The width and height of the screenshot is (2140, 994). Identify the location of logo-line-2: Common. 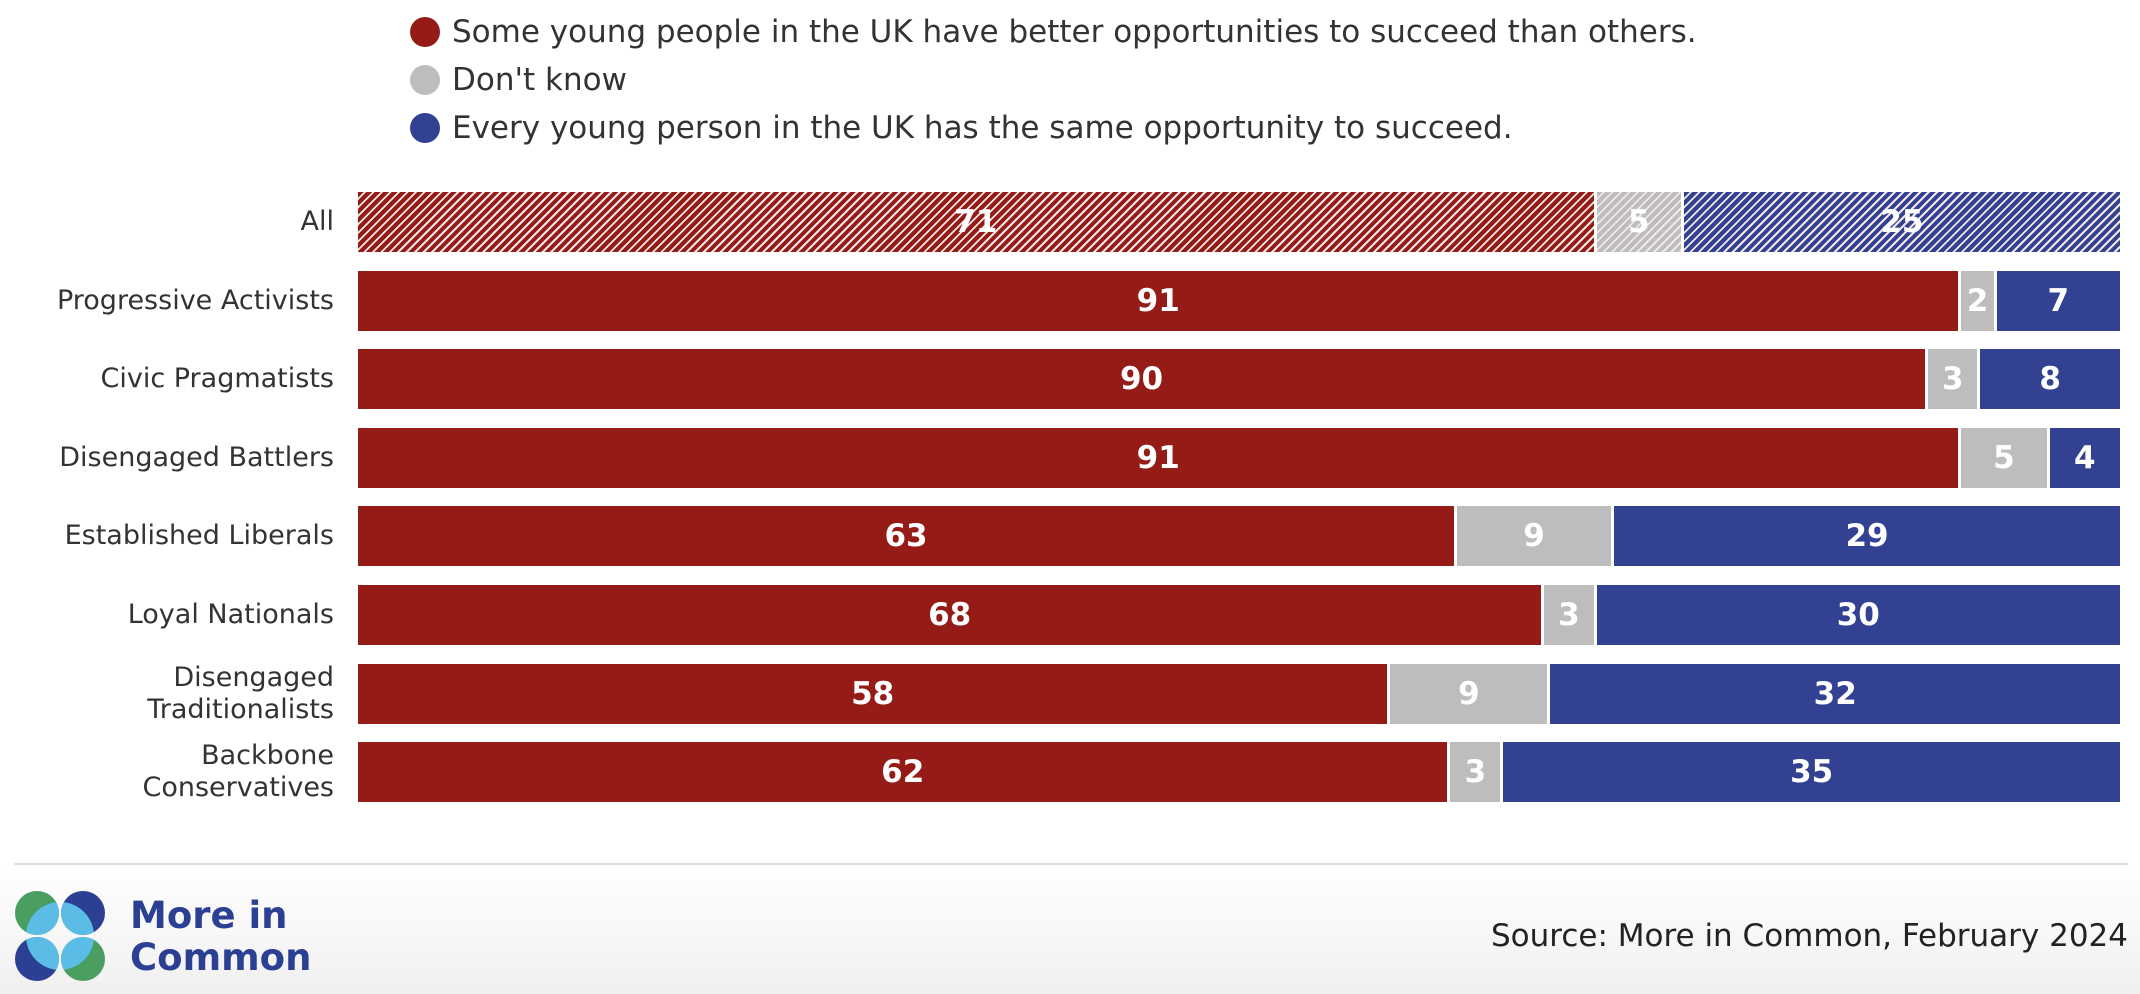
(221, 957).